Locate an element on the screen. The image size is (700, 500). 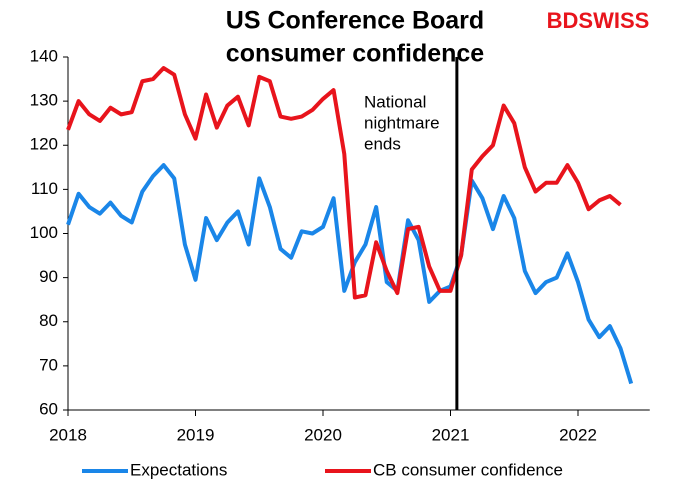
chart-title: consumer confidence is located at coordinates (355, 54).